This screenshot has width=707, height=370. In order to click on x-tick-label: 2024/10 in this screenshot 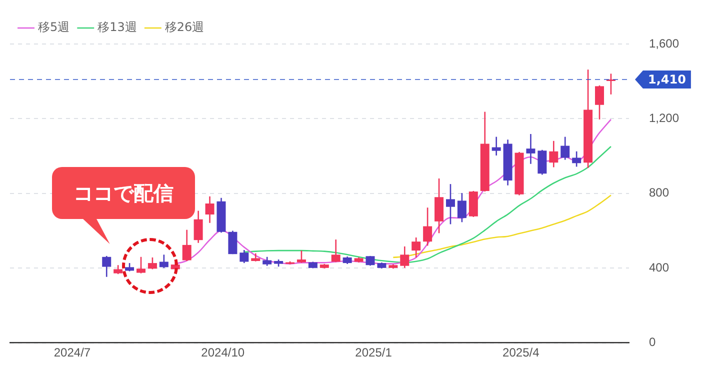, I will do `click(223, 352)`.